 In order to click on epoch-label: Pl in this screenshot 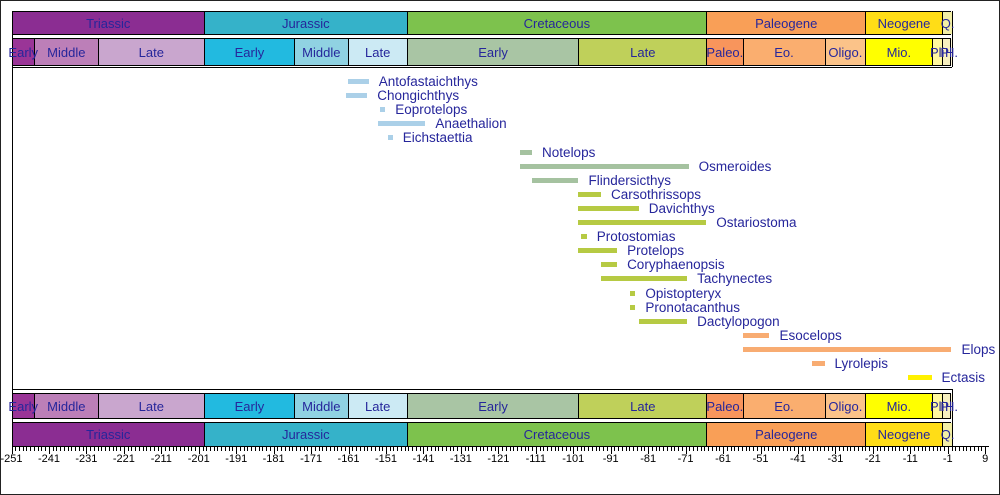, I will do `click(946, 406)`.